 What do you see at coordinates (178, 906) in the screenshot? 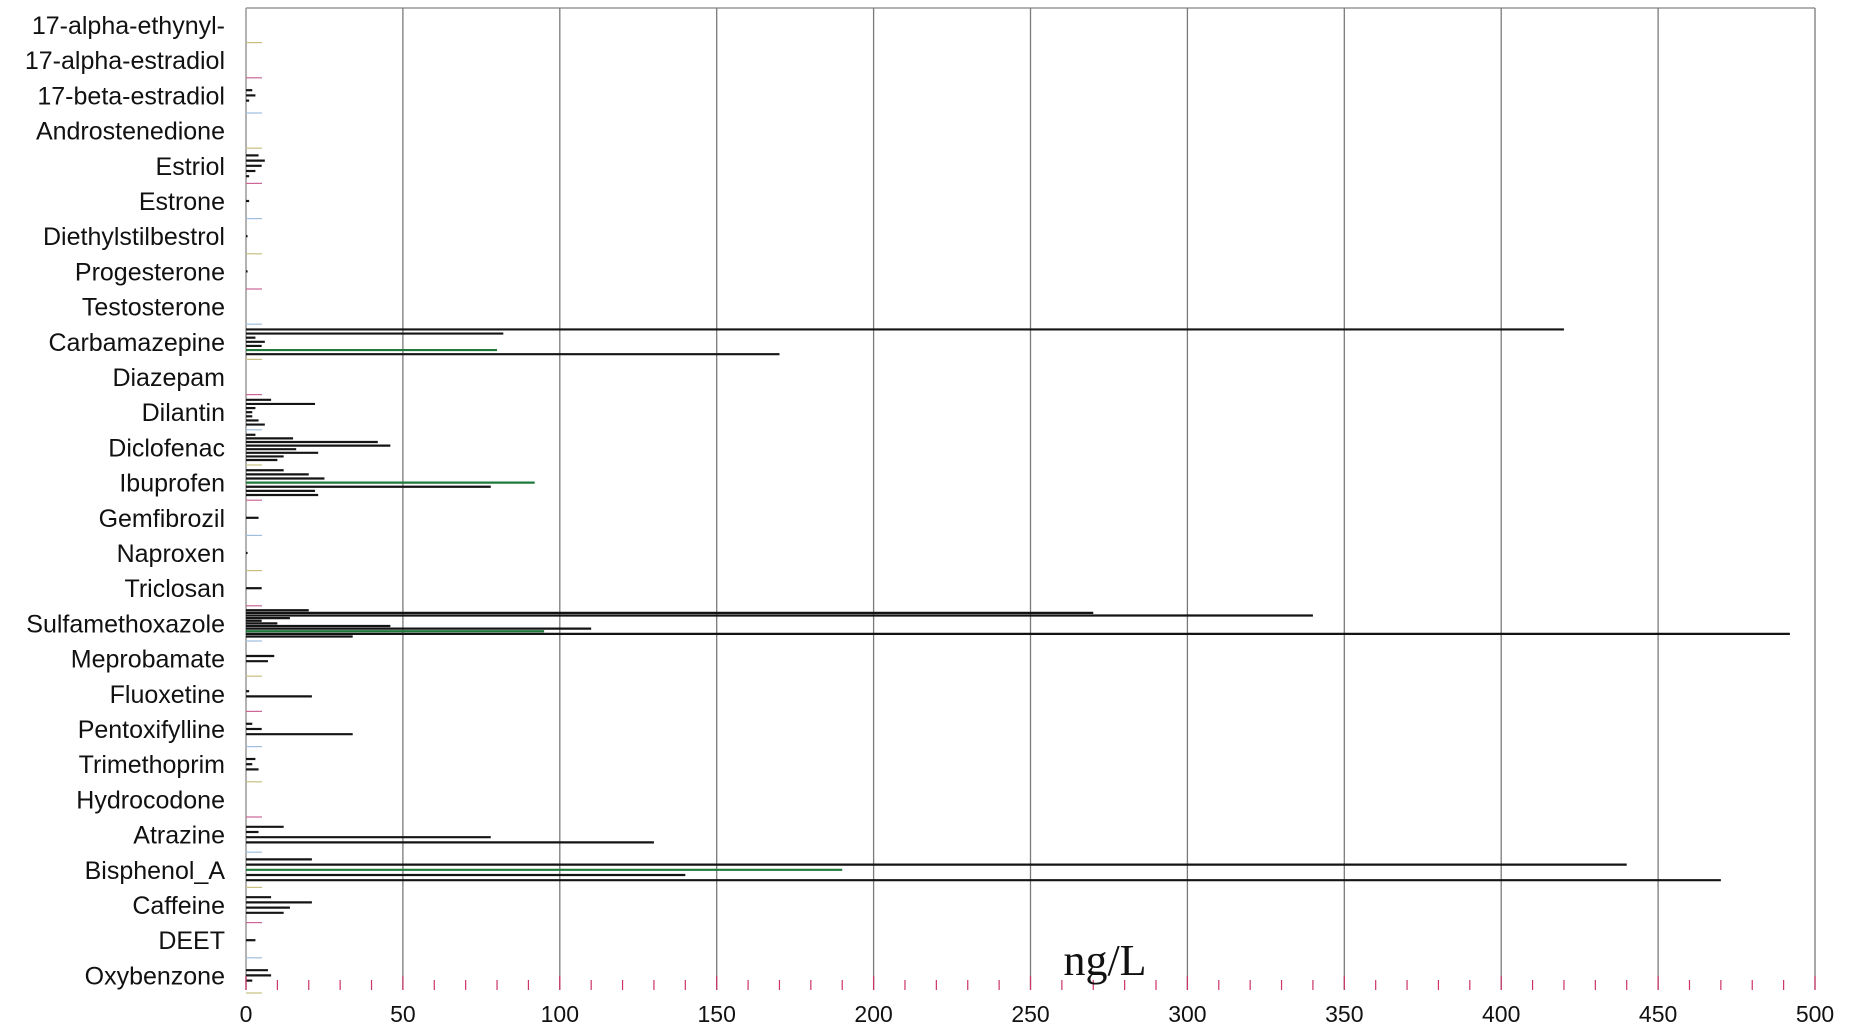
I see `category-label: Caffeine` at bounding box center [178, 906].